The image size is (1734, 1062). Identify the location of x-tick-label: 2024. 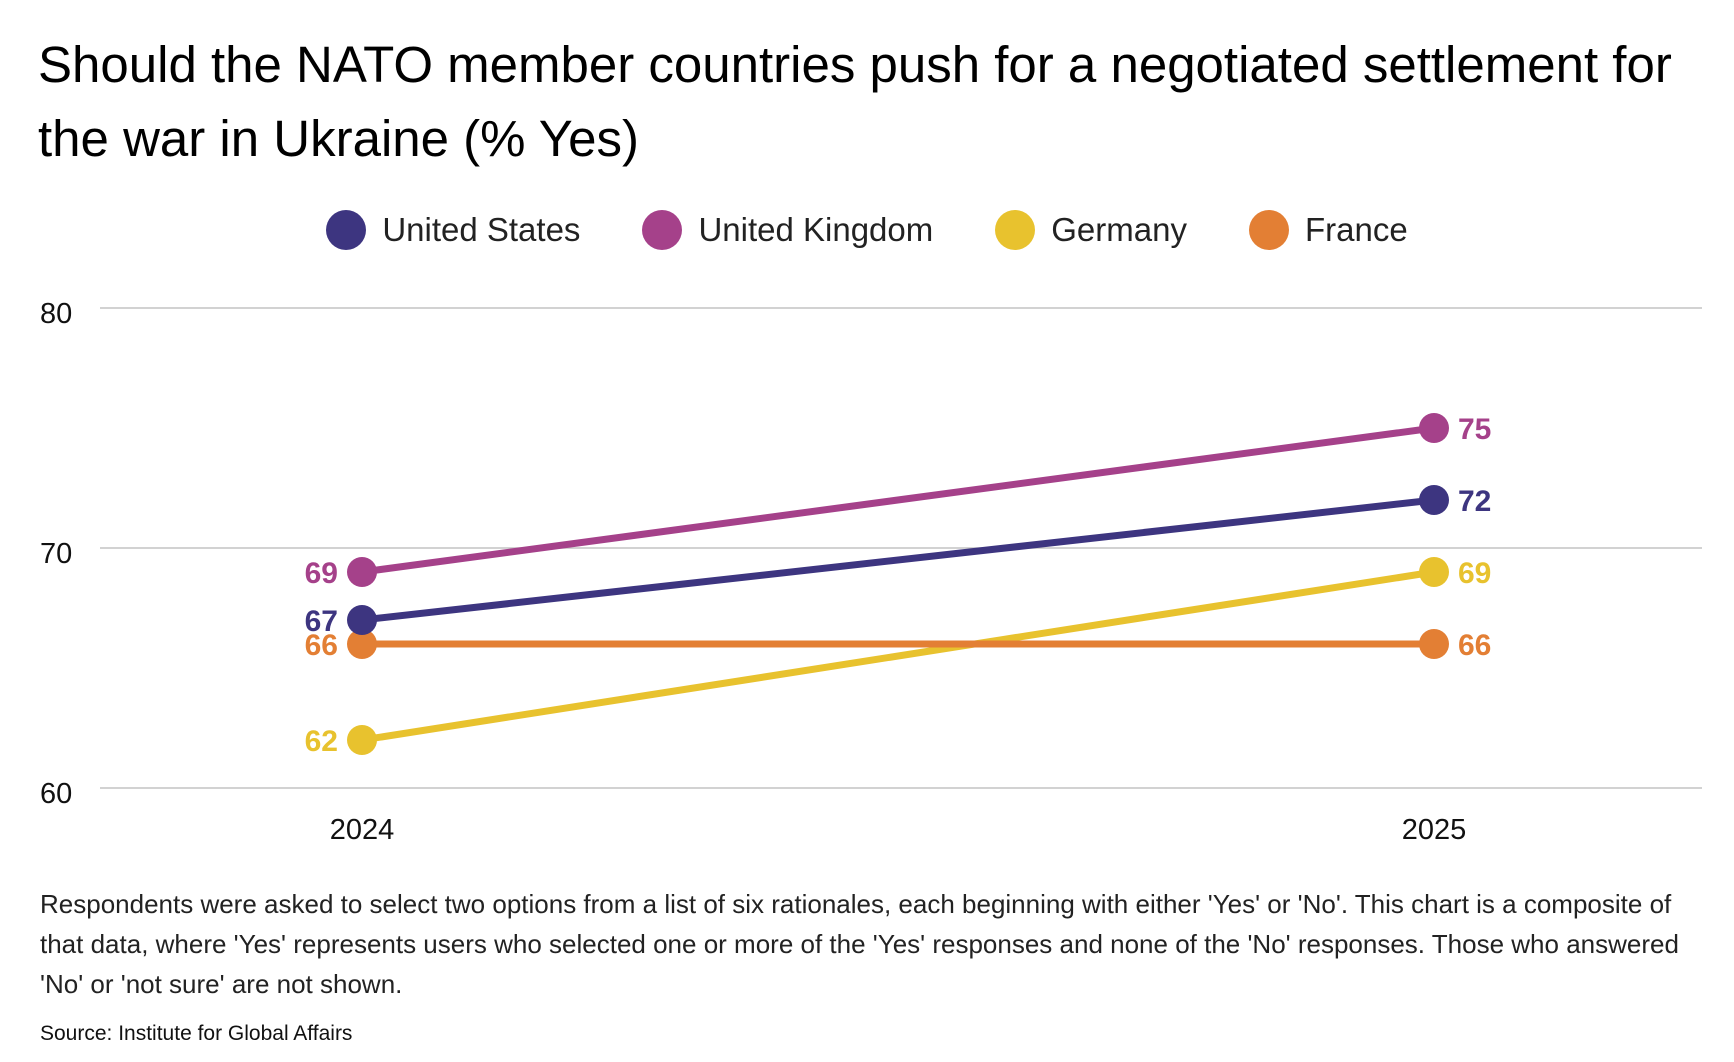
(362, 830).